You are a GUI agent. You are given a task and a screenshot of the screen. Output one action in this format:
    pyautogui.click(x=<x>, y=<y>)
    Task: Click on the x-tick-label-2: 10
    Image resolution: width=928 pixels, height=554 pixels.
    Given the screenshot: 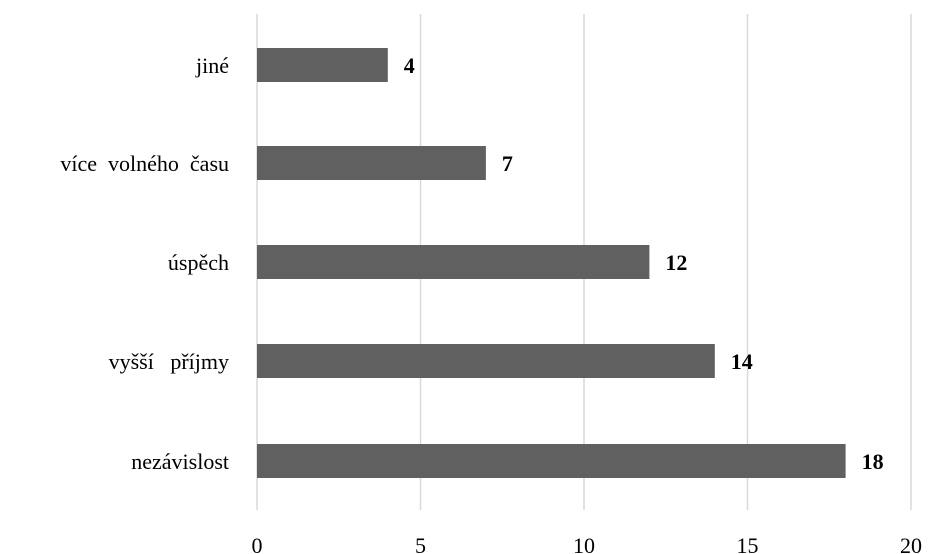 What is the action you would take?
    pyautogui.click(x=584, y=543)
    